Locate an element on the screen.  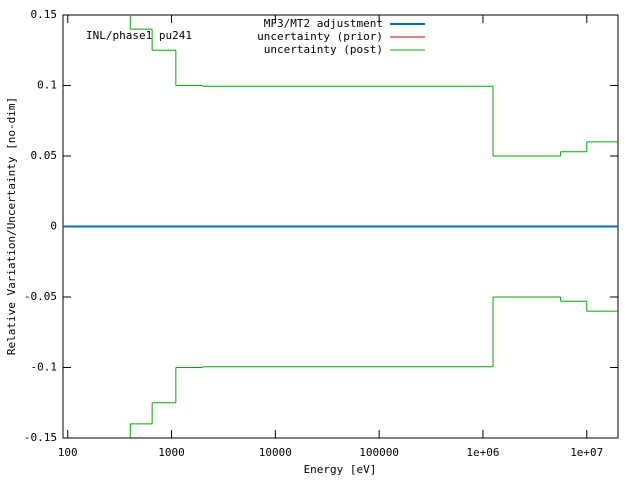
y-tick-label: 0.15 is located at coordinates (44, 14).